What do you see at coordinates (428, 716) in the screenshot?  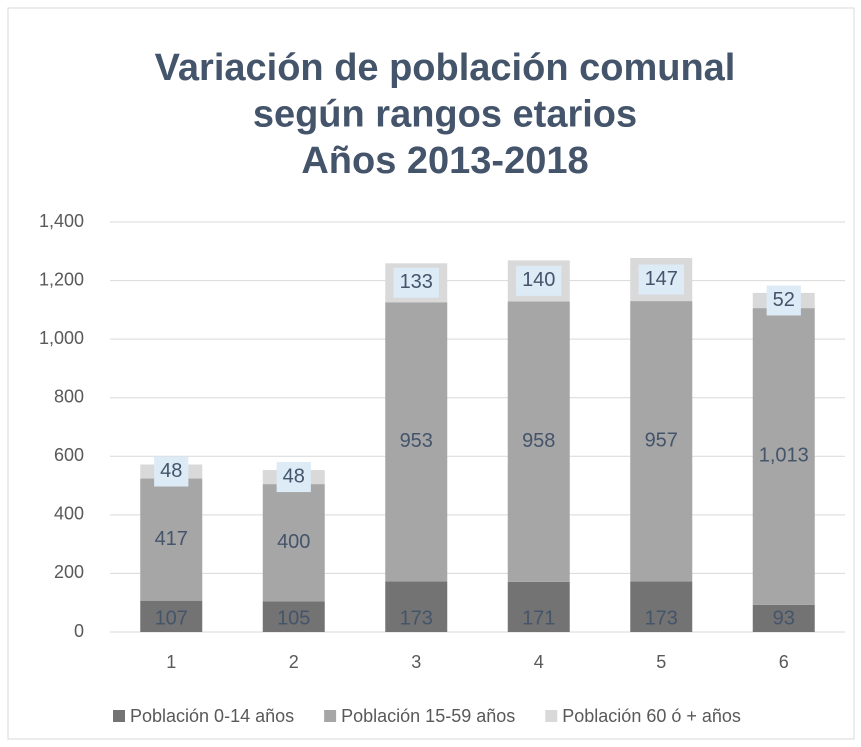 I see `legend-label: Población 15-59 años` at bounding box center [428, 716].